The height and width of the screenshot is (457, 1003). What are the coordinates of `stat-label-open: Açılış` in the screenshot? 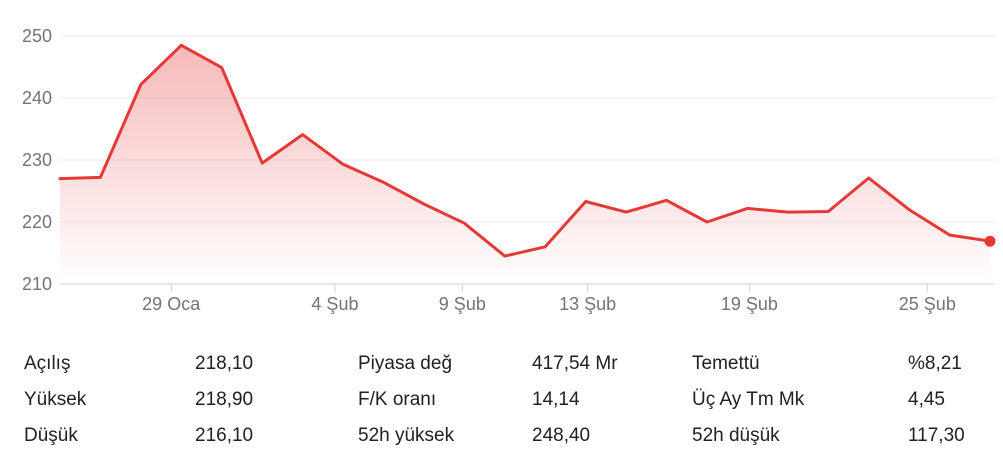 It's located at (47, 363).